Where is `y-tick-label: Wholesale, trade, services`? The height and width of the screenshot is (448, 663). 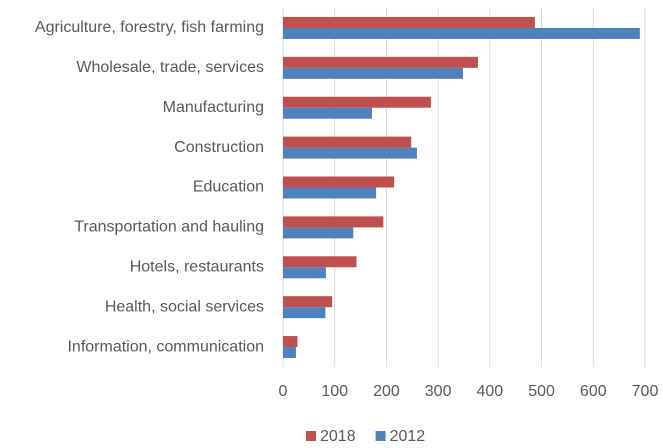 y-tick-label: Wholesale, trade, services is located at coordinates (170, 67).